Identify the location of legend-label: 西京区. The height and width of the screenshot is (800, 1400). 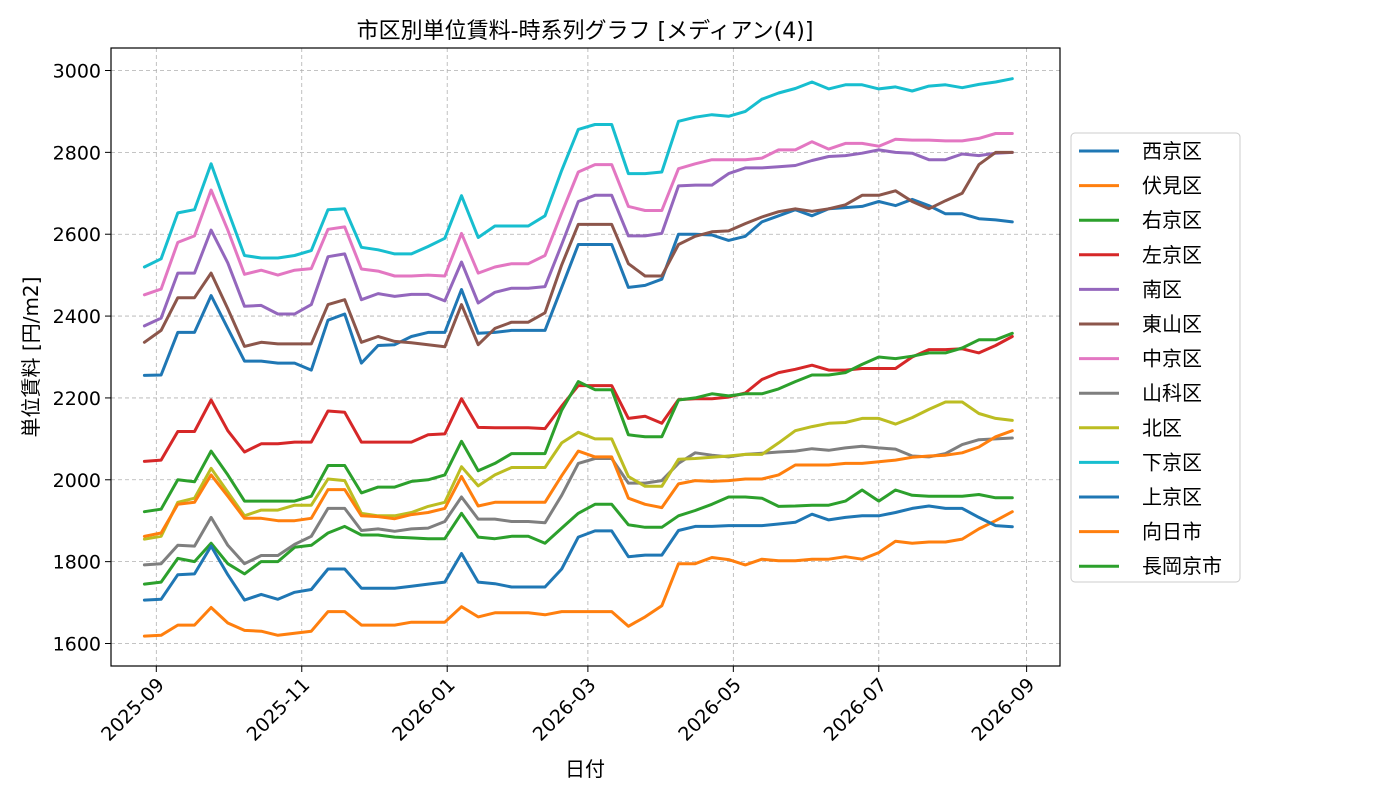
(1172, 151).